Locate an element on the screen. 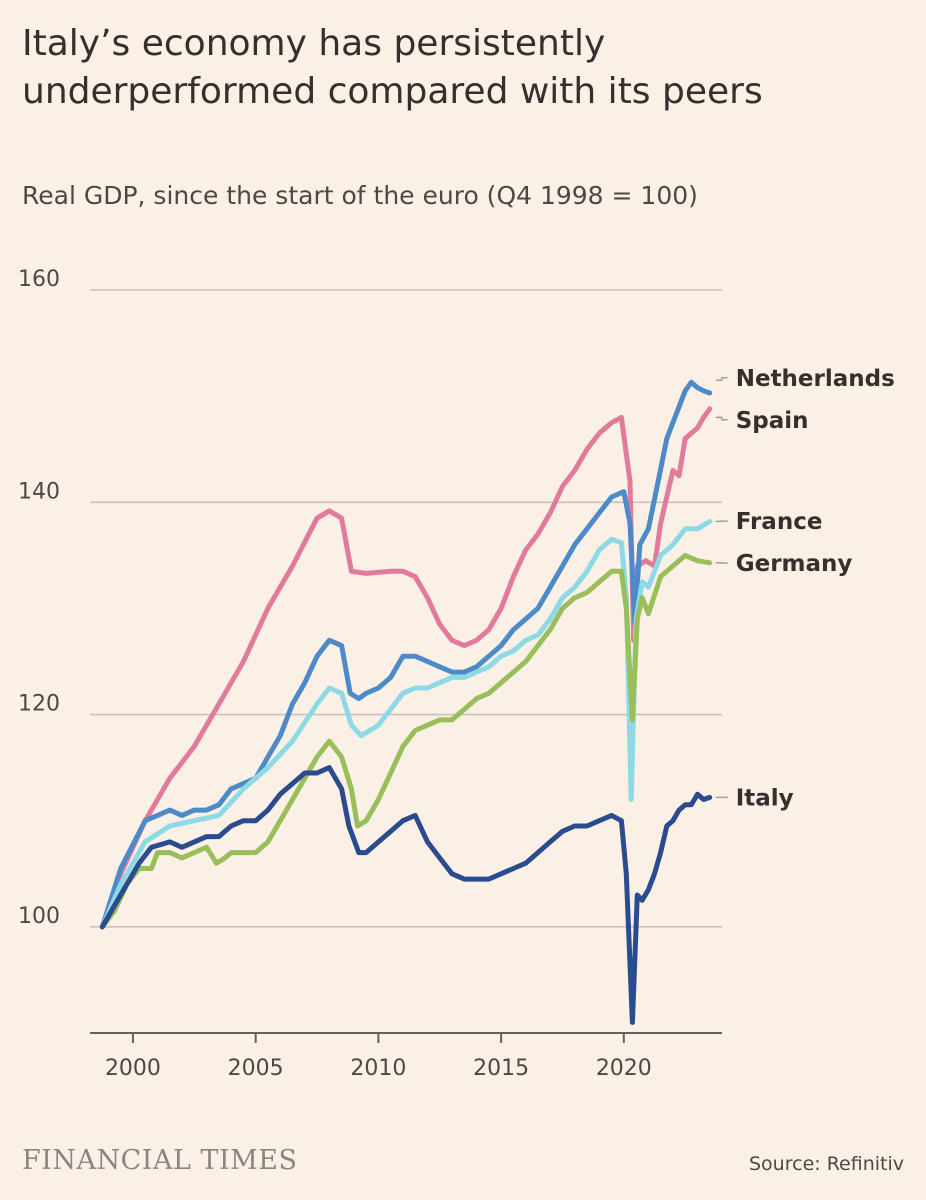 The height and width of the screenshot is (1200, 926). series-label-italy: Italy is located at coordinates (765, 798).